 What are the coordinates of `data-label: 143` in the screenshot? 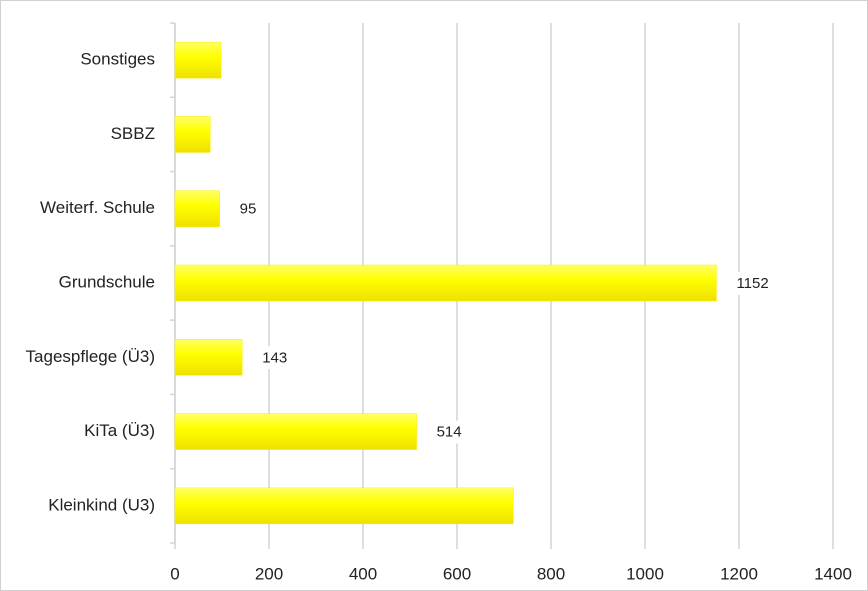 It's located at (274, 357).